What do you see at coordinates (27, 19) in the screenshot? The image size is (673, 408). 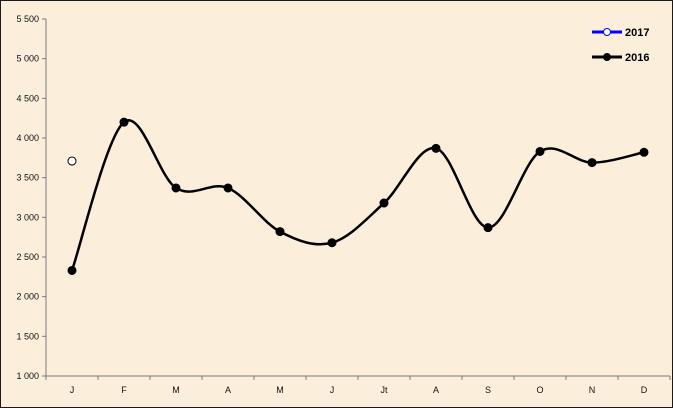 I see `y-tick-label: 5 500` at bounding box center [27, 19].